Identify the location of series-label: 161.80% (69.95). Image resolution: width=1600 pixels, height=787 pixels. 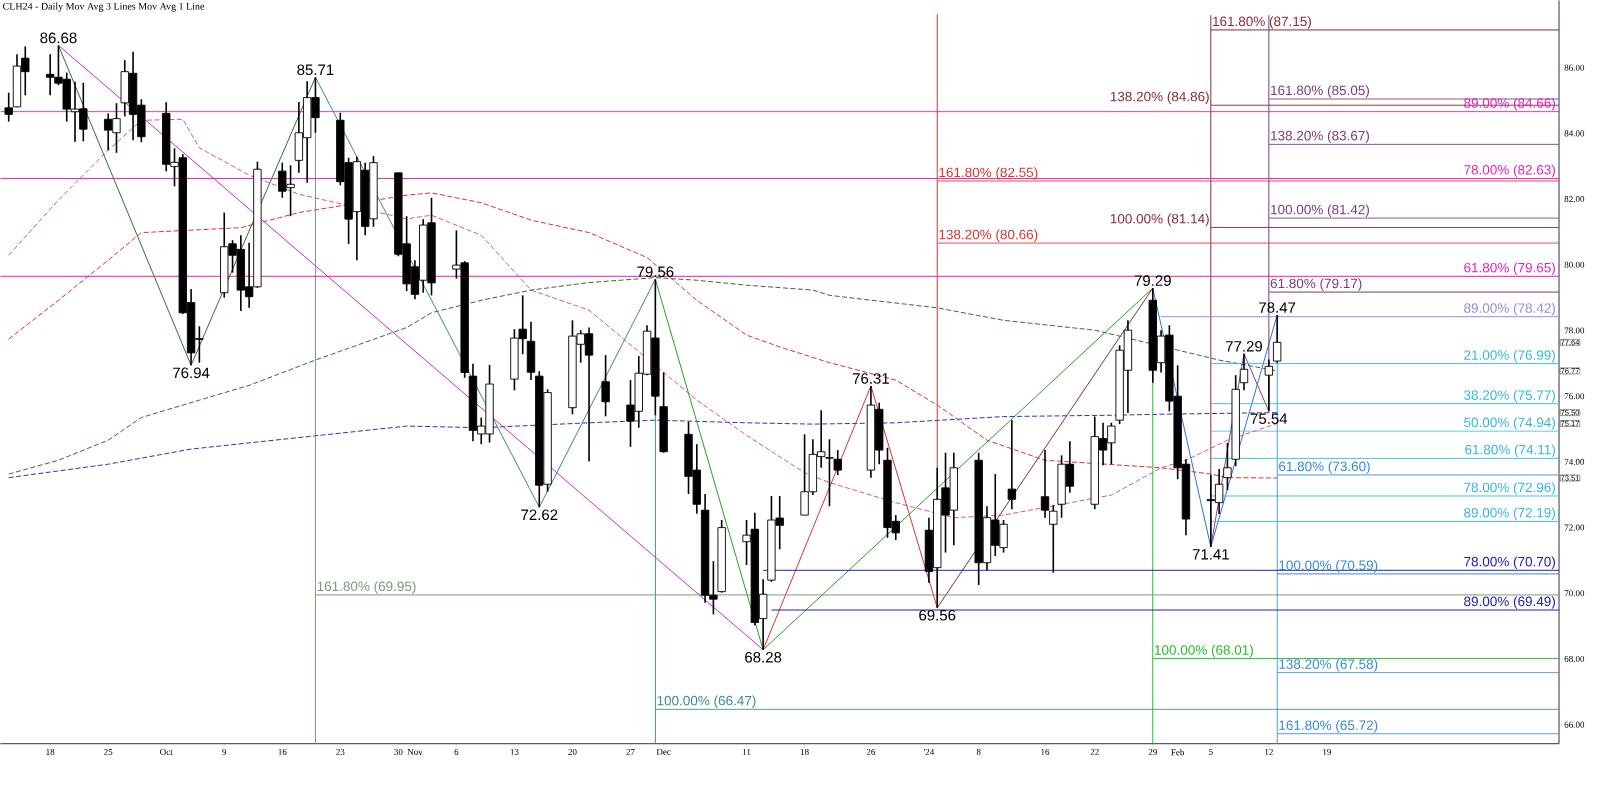
(366, 587).